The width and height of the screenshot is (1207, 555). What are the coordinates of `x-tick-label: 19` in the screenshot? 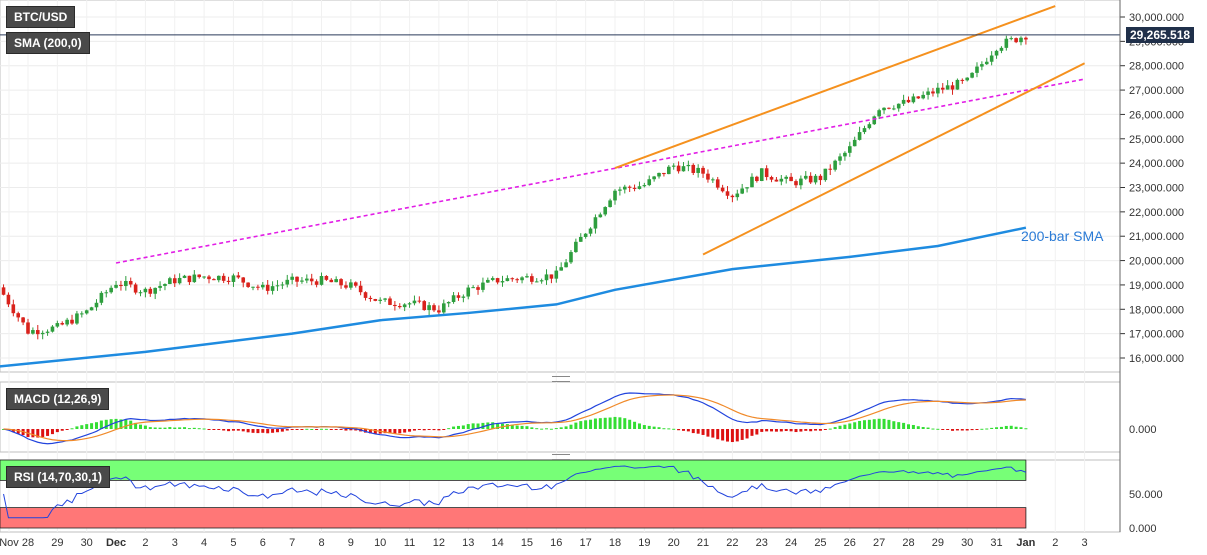 It's located at (644, 543).